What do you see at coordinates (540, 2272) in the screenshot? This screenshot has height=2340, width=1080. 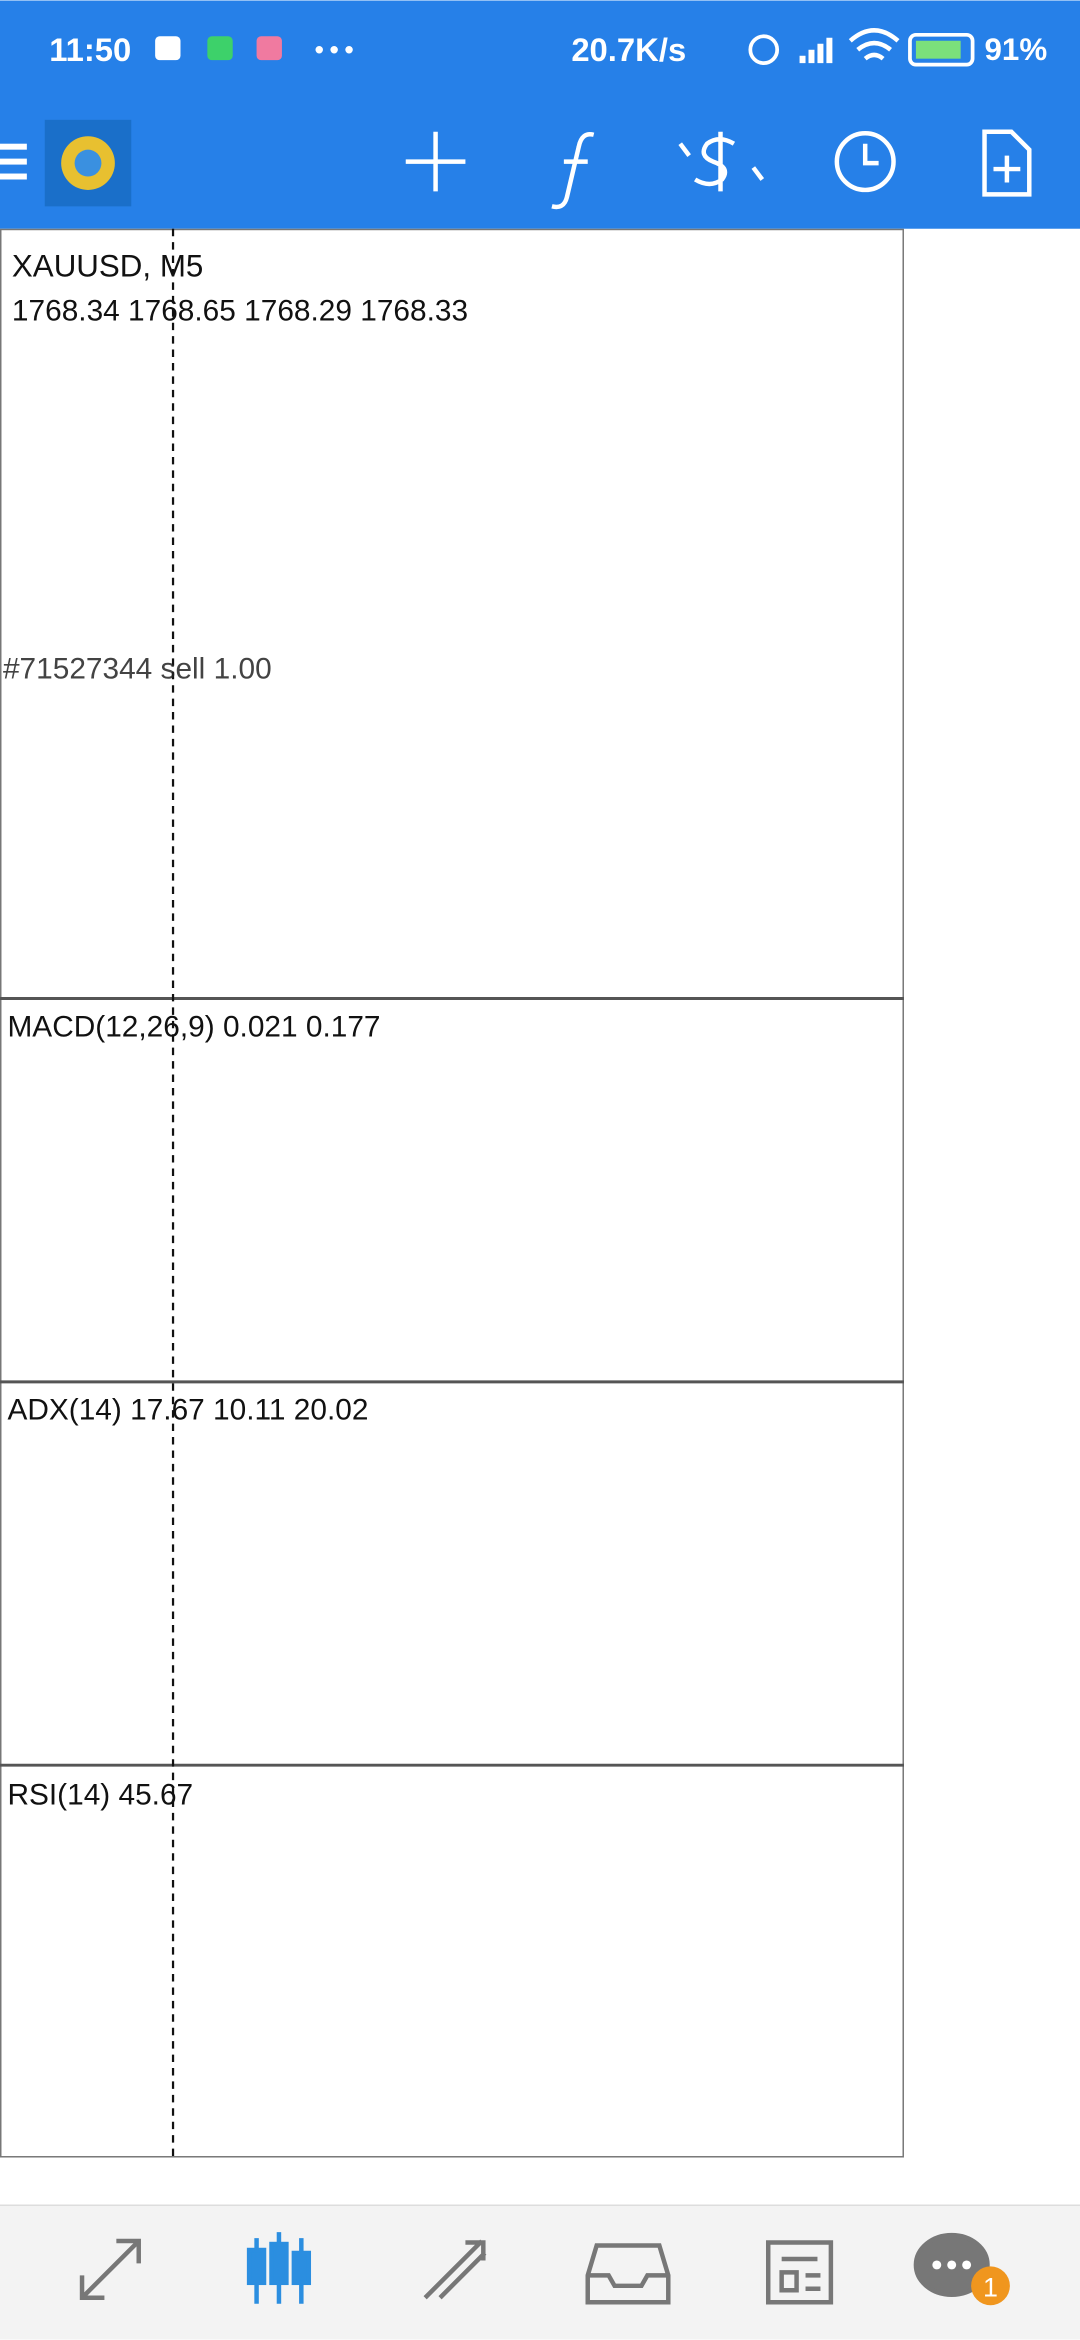 I see `bottom-nav` at bounding box center [540, 2272].